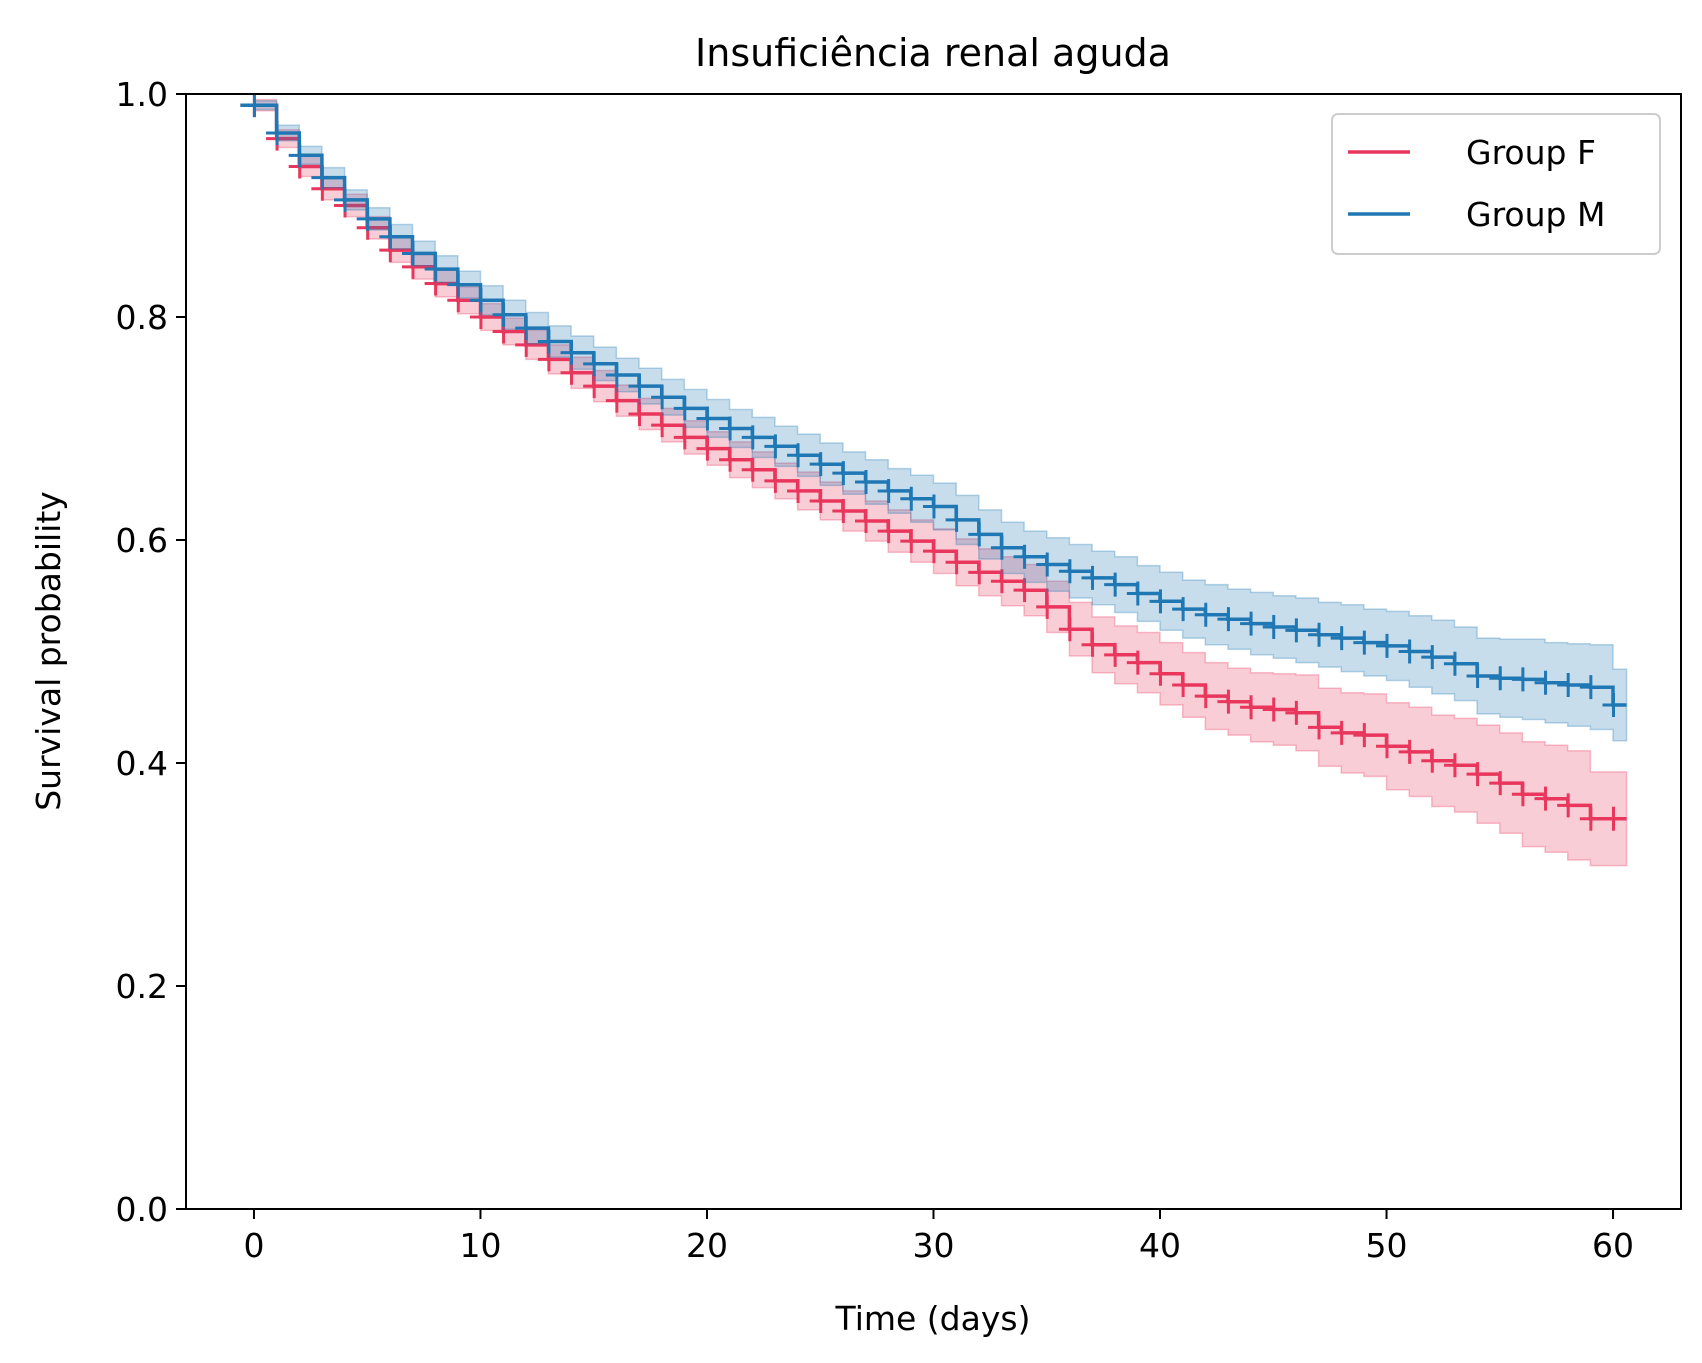  I want to click on legend-label-group-m: Group M, so click(1535, 214).